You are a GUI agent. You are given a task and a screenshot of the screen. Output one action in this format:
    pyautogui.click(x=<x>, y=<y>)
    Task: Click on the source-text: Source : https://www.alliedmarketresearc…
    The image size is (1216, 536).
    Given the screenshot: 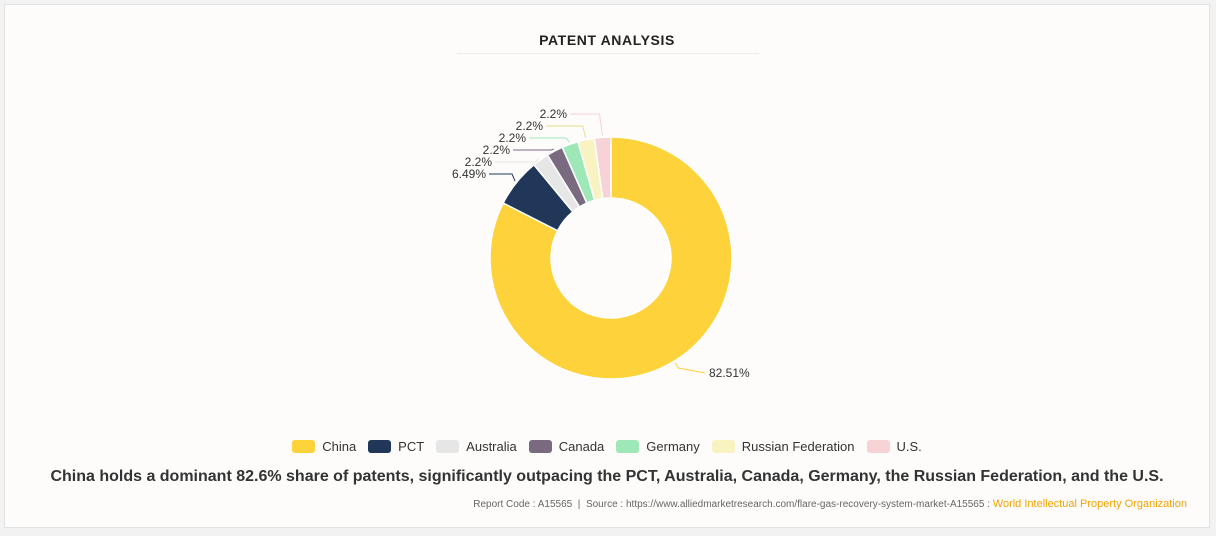 What is the action you would take?
    pyautogui.click(x=787, y=504)
    